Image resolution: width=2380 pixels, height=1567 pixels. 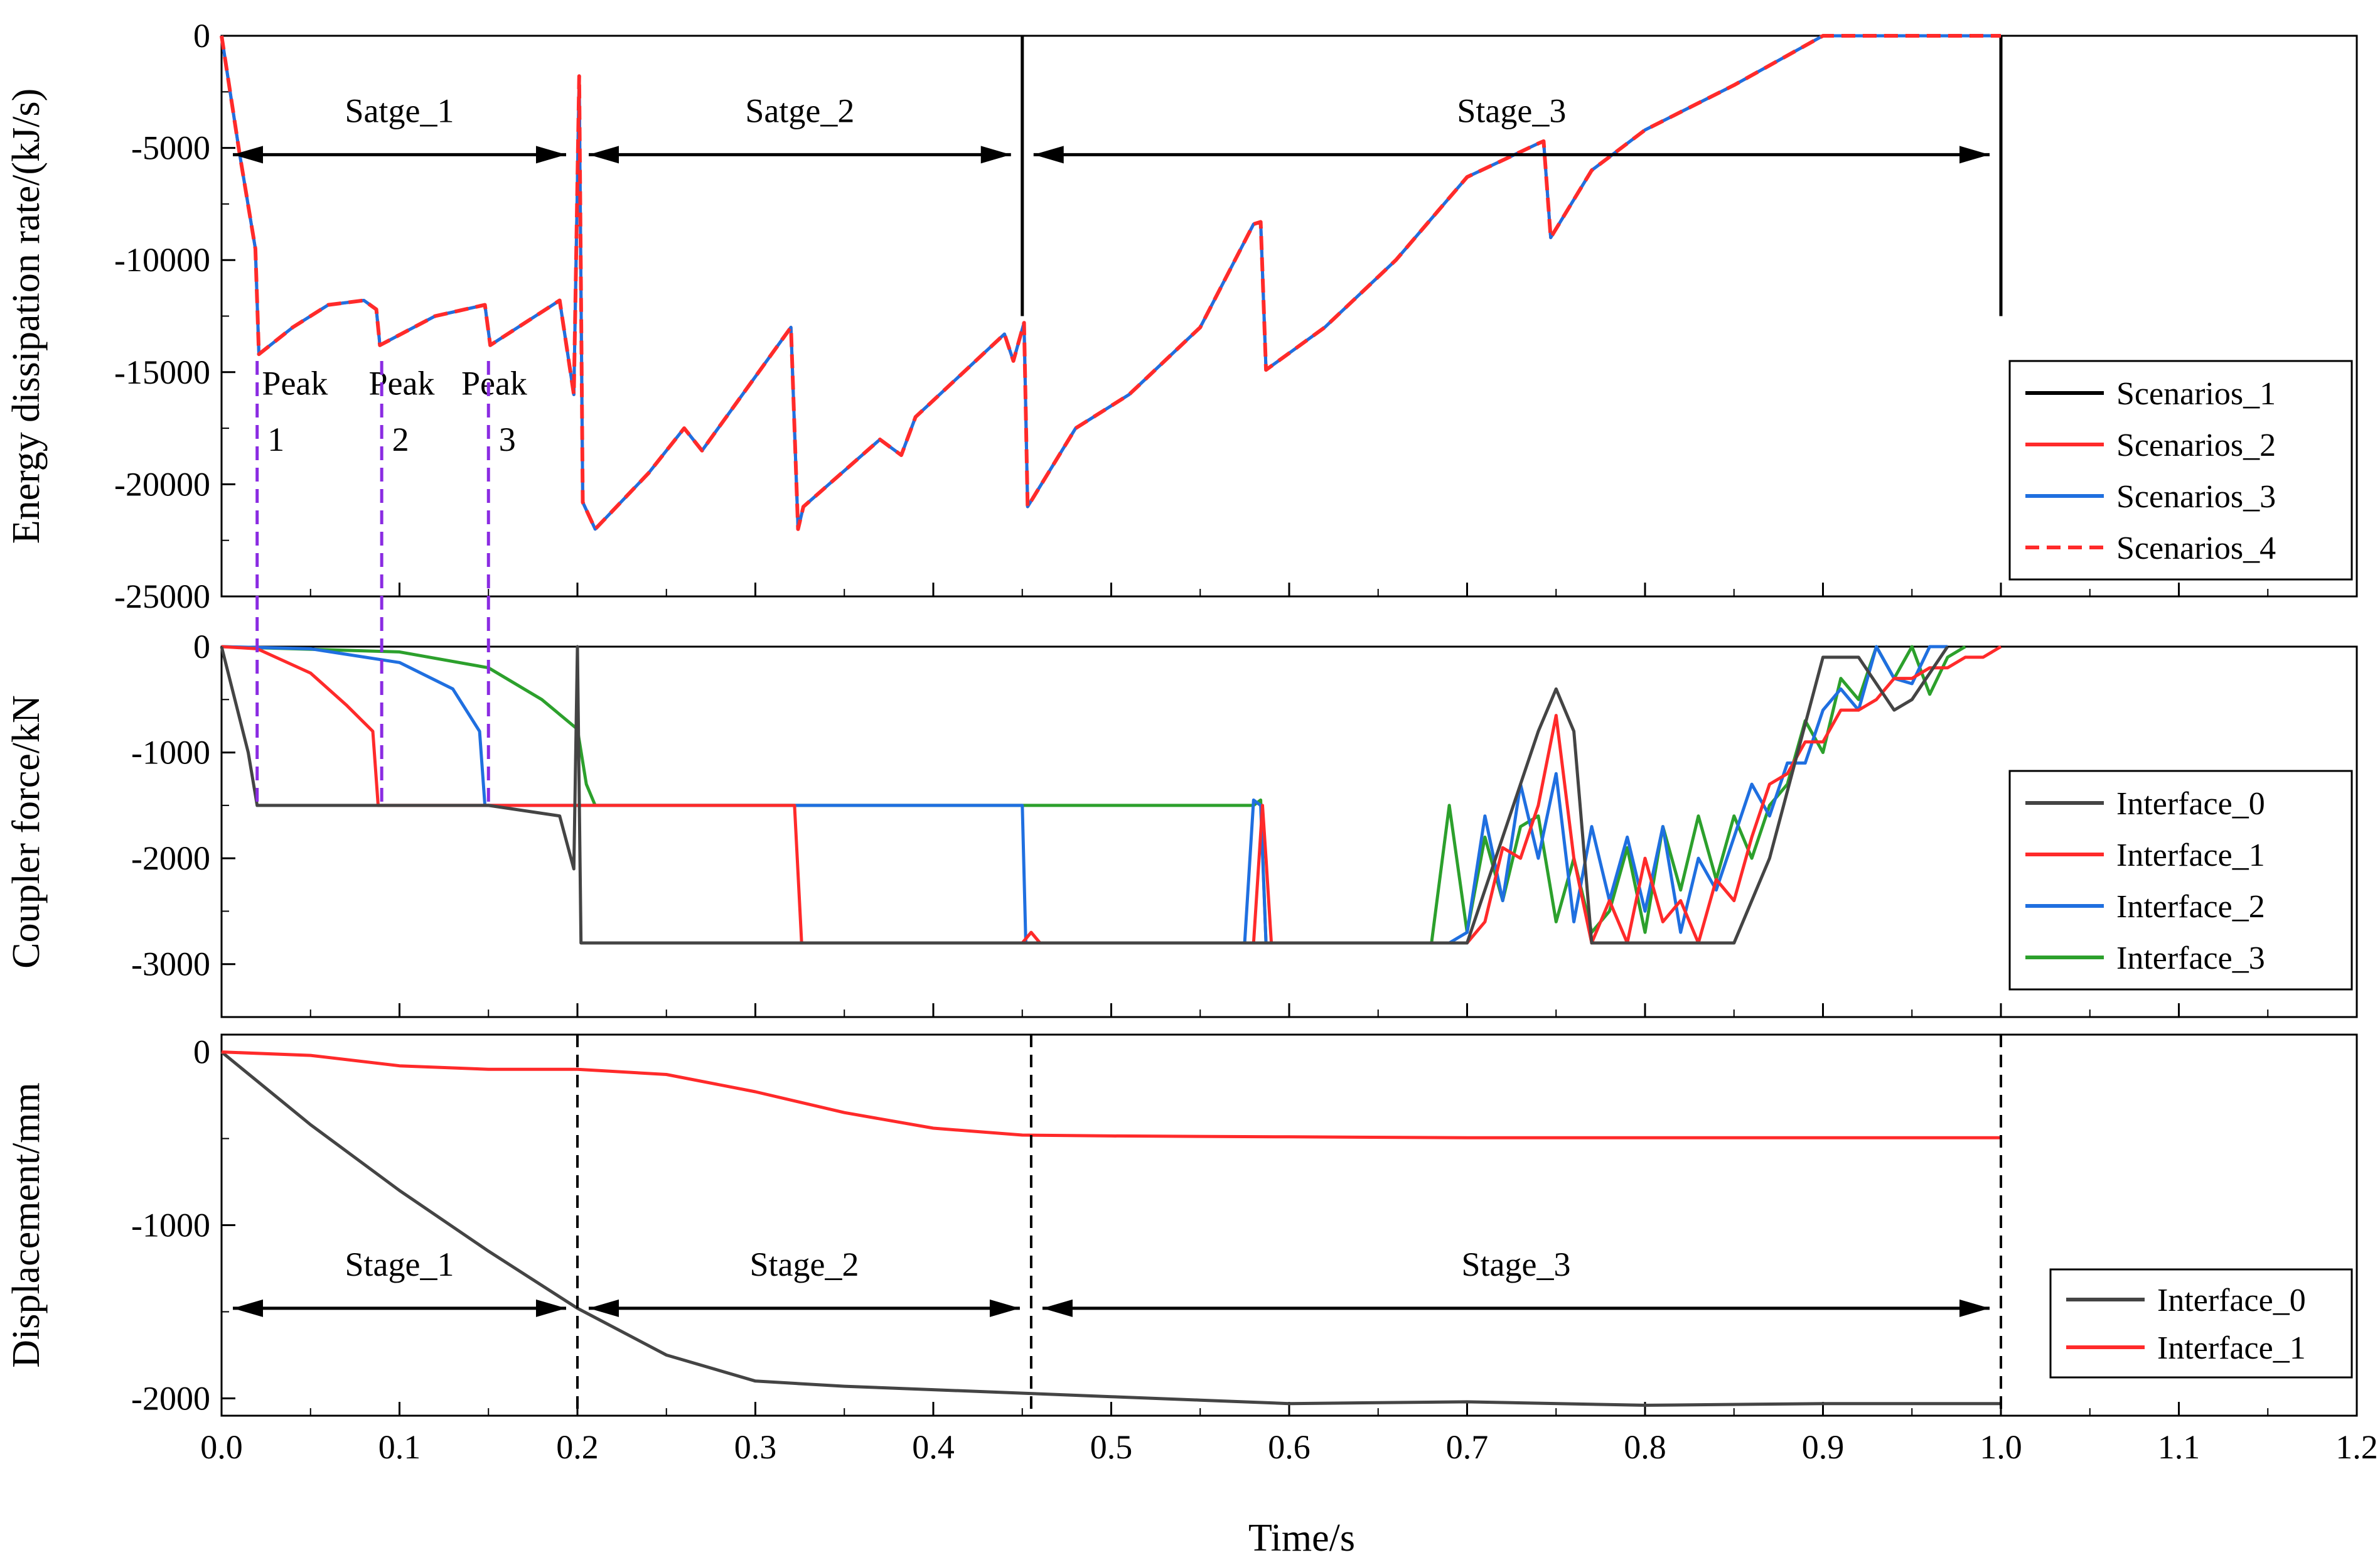 I want to click on y-tick-label: -25000, so click(x=162, y=596).